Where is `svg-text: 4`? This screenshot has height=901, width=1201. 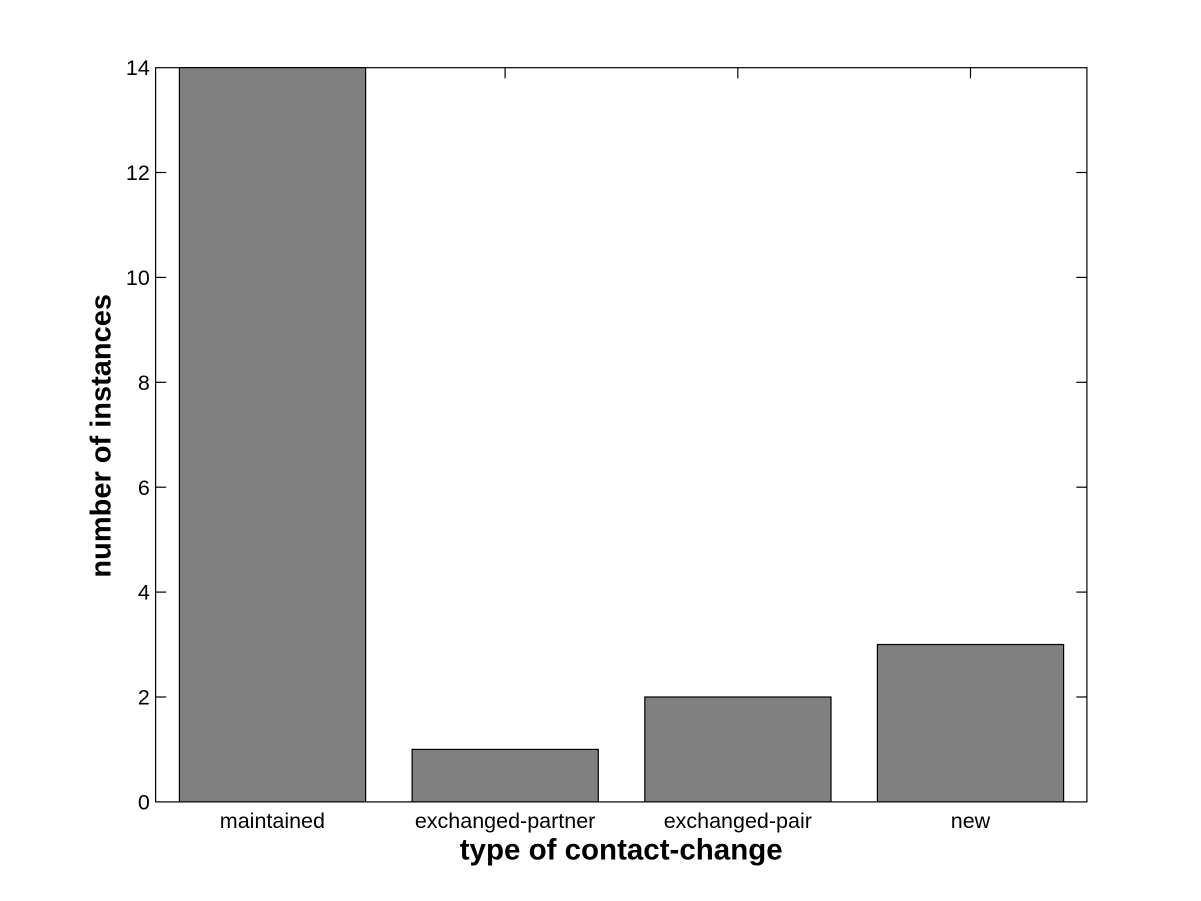
svg-text: 4 is located at coordinates (144, 593).